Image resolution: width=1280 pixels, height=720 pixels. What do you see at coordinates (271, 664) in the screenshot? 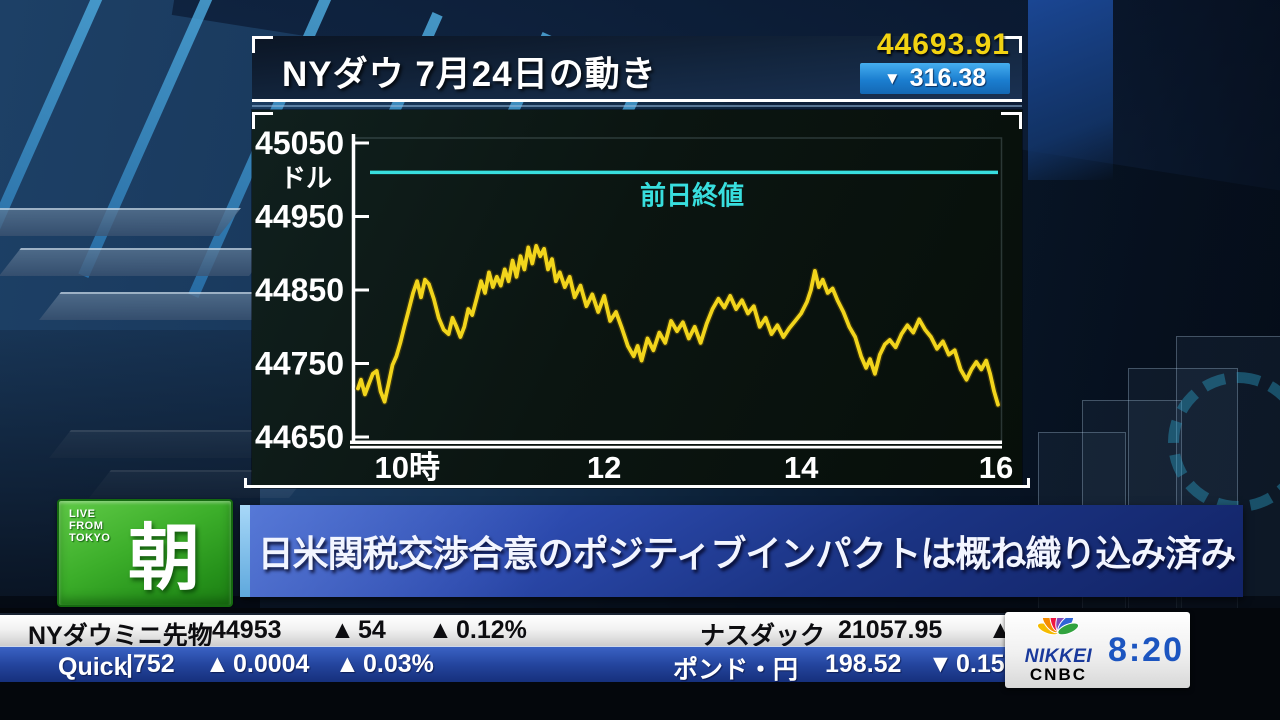
I see `ticker-change: 0.0004` at bounding box center [271, 664].